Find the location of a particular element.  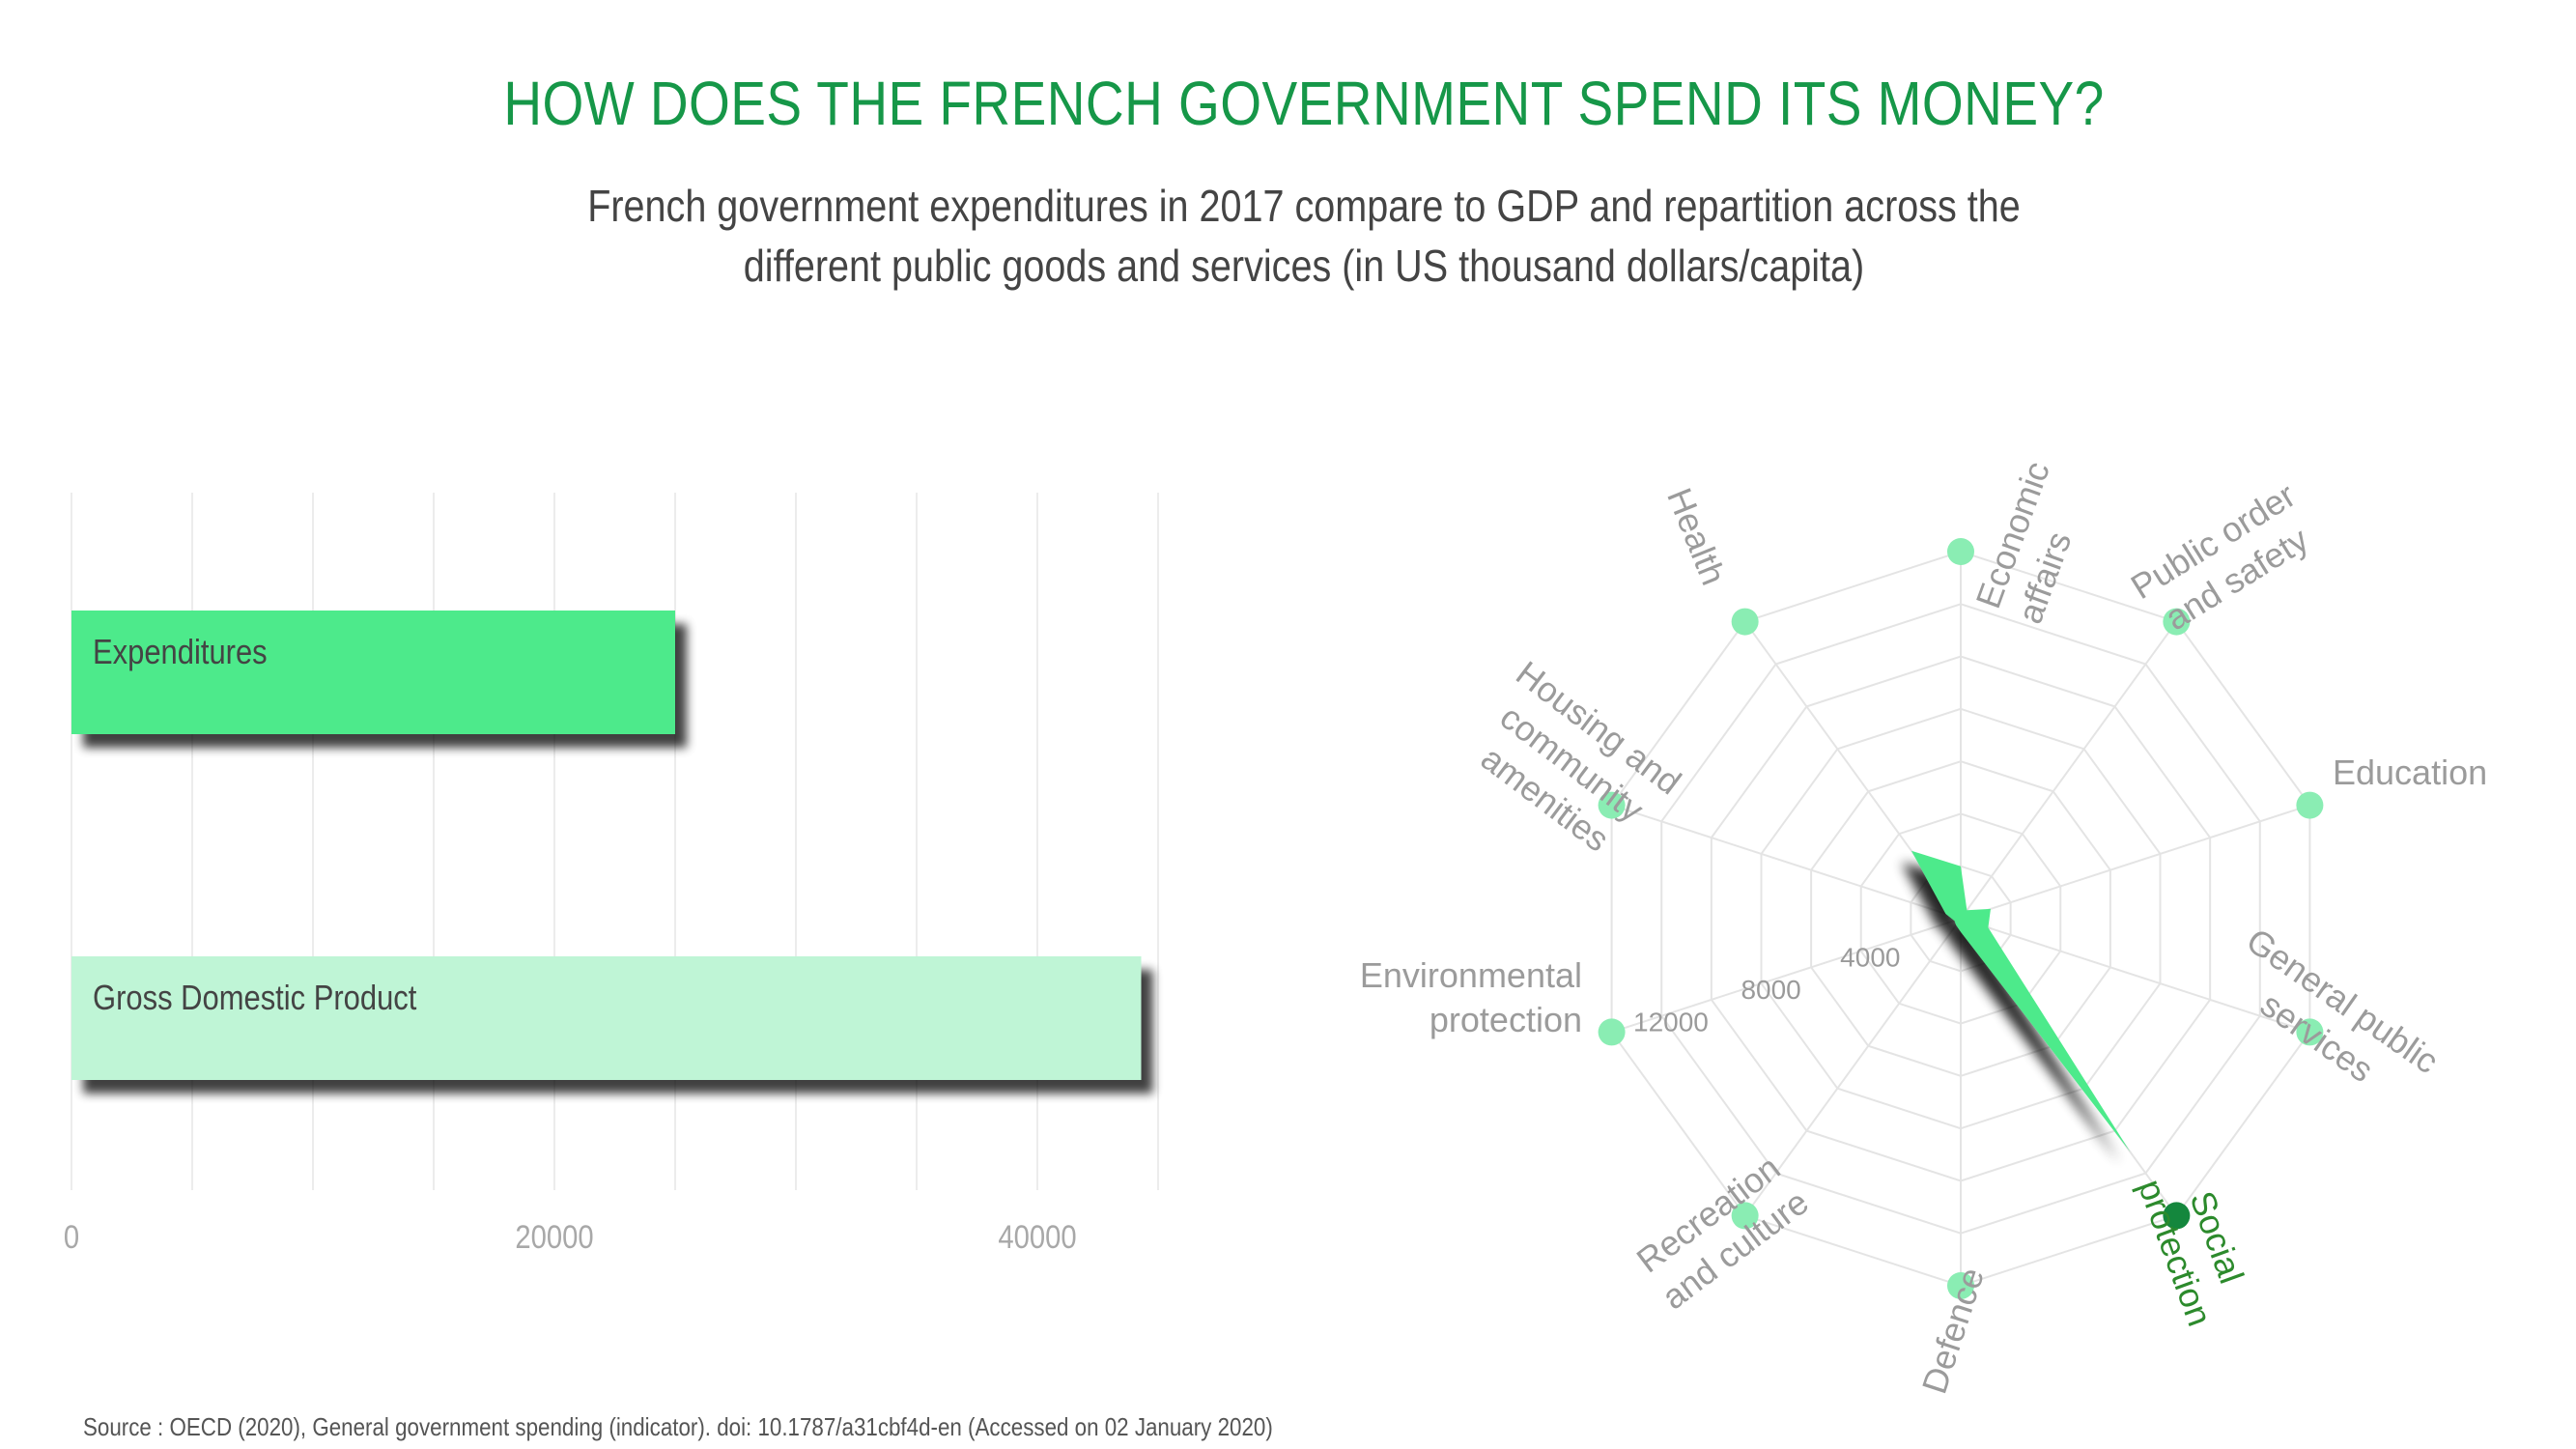

radar-axis-label: Economicaffairs is located at coordinates (2033, 542).